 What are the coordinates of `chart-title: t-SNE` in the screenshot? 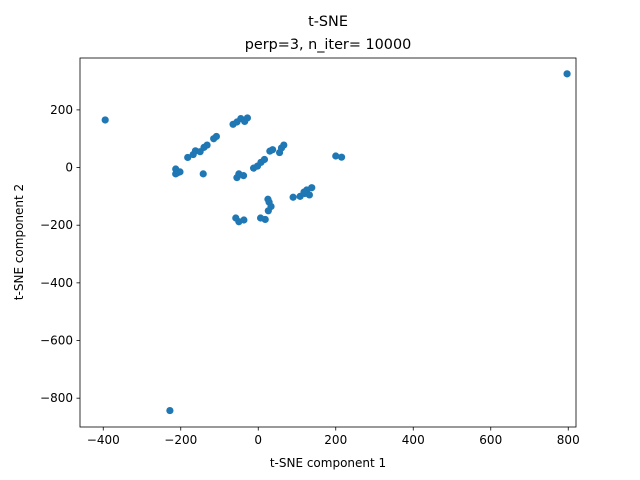 It's located at (328, 22).